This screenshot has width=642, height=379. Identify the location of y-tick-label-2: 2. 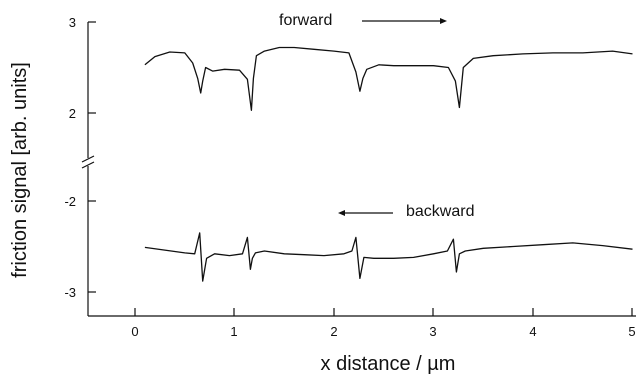
(72, 113).